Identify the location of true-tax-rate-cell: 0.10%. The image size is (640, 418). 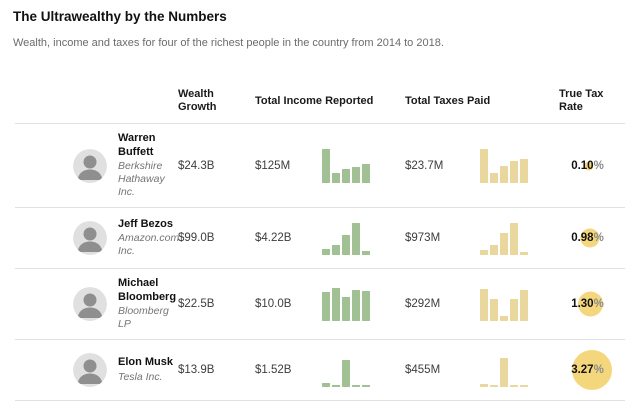
(587, 166).